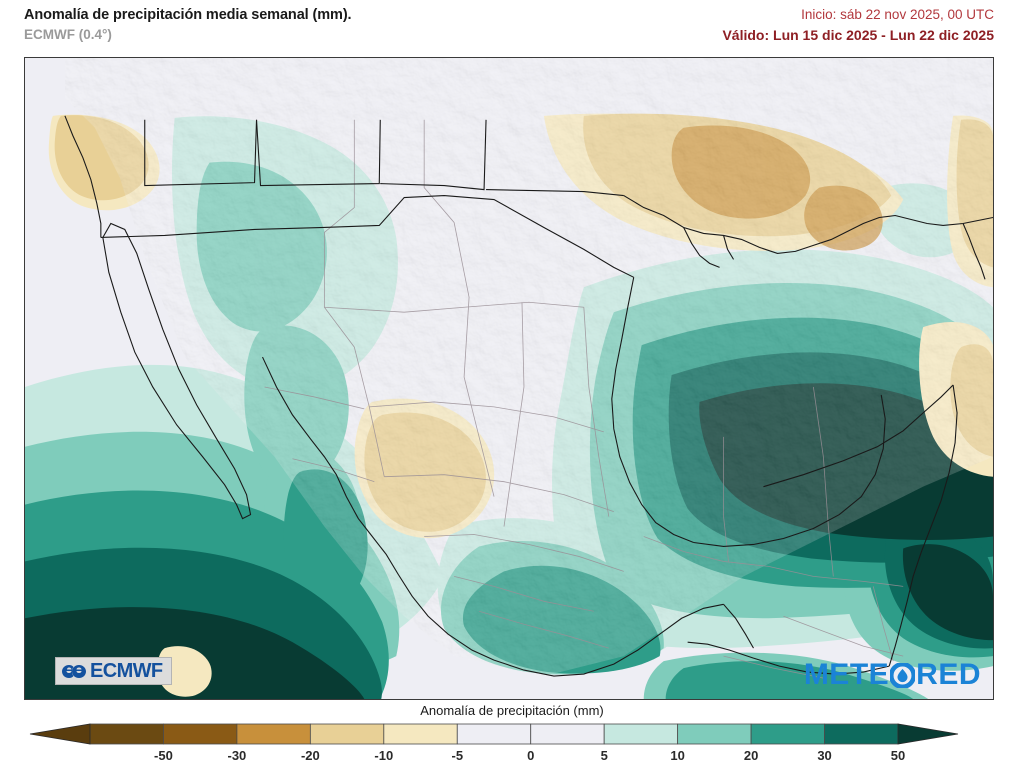 This screenshot has width=1024, height=764. I want to click on colorbar-tick-label: 20, so click(751, 755).